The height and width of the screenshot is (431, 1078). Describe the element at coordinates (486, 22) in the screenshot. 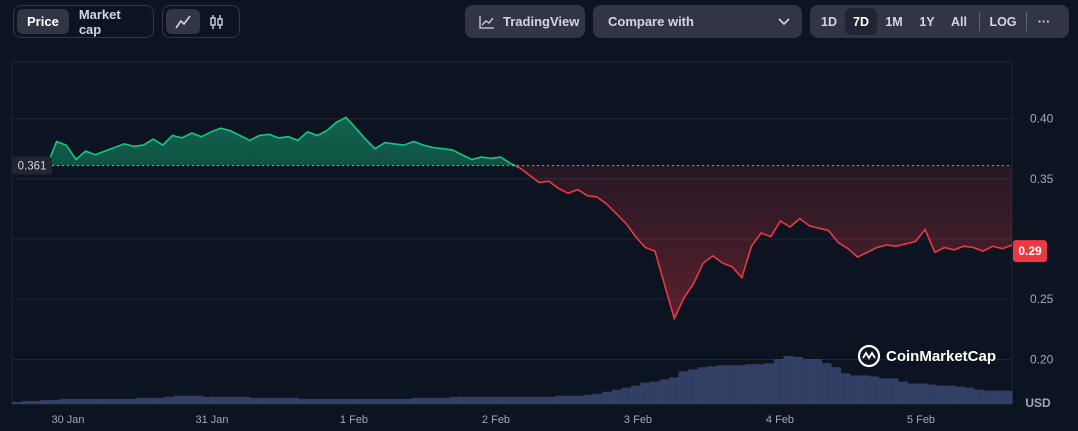

I see `tradingview-chart-icon` at that location.